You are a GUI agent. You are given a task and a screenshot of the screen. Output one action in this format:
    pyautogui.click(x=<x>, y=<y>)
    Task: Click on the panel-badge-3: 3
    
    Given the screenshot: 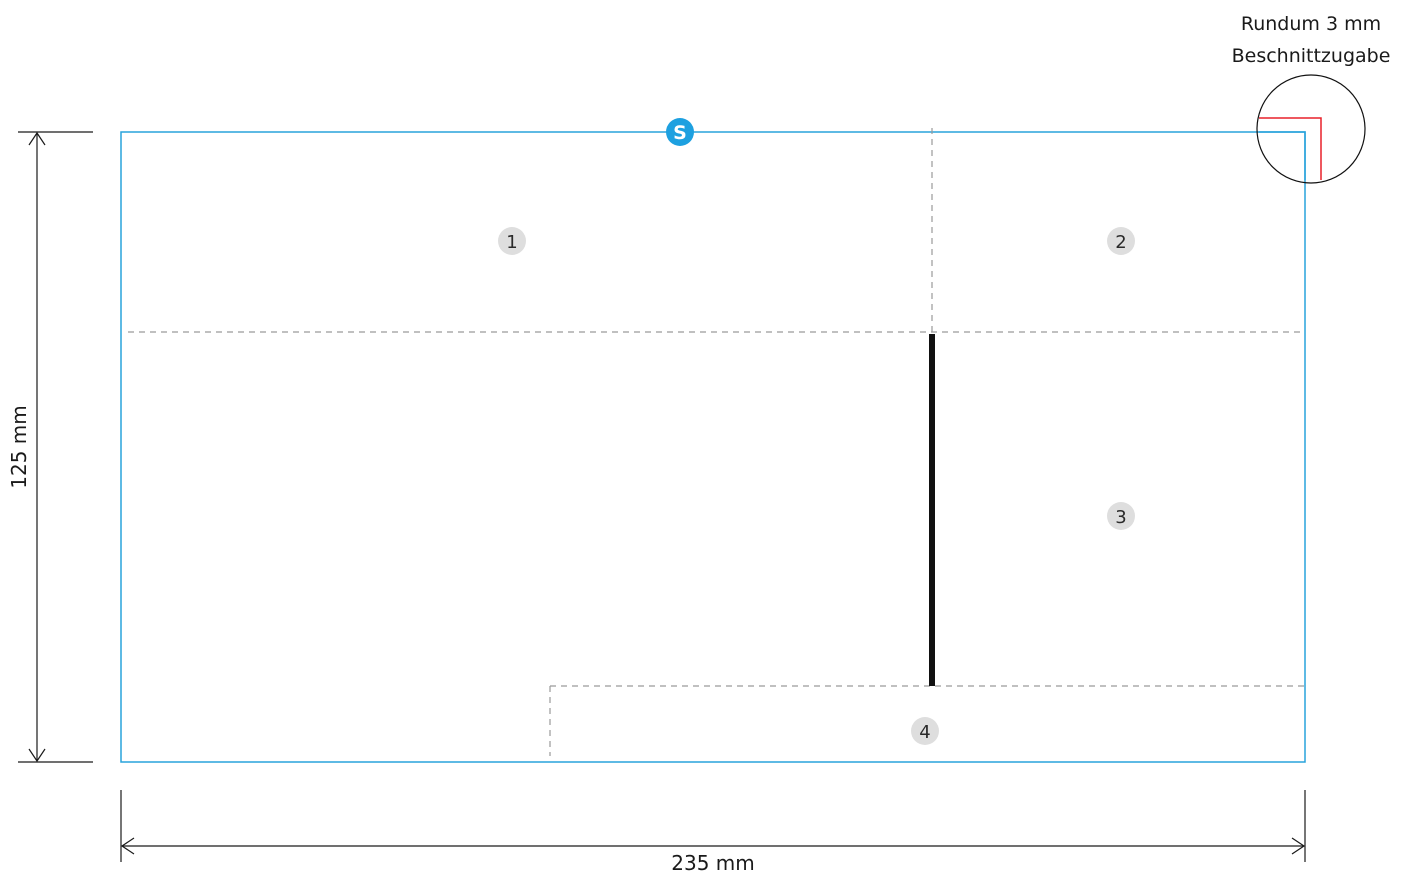 What is the action you would take?
    pyautogui.click(x=1121, y=516)
    